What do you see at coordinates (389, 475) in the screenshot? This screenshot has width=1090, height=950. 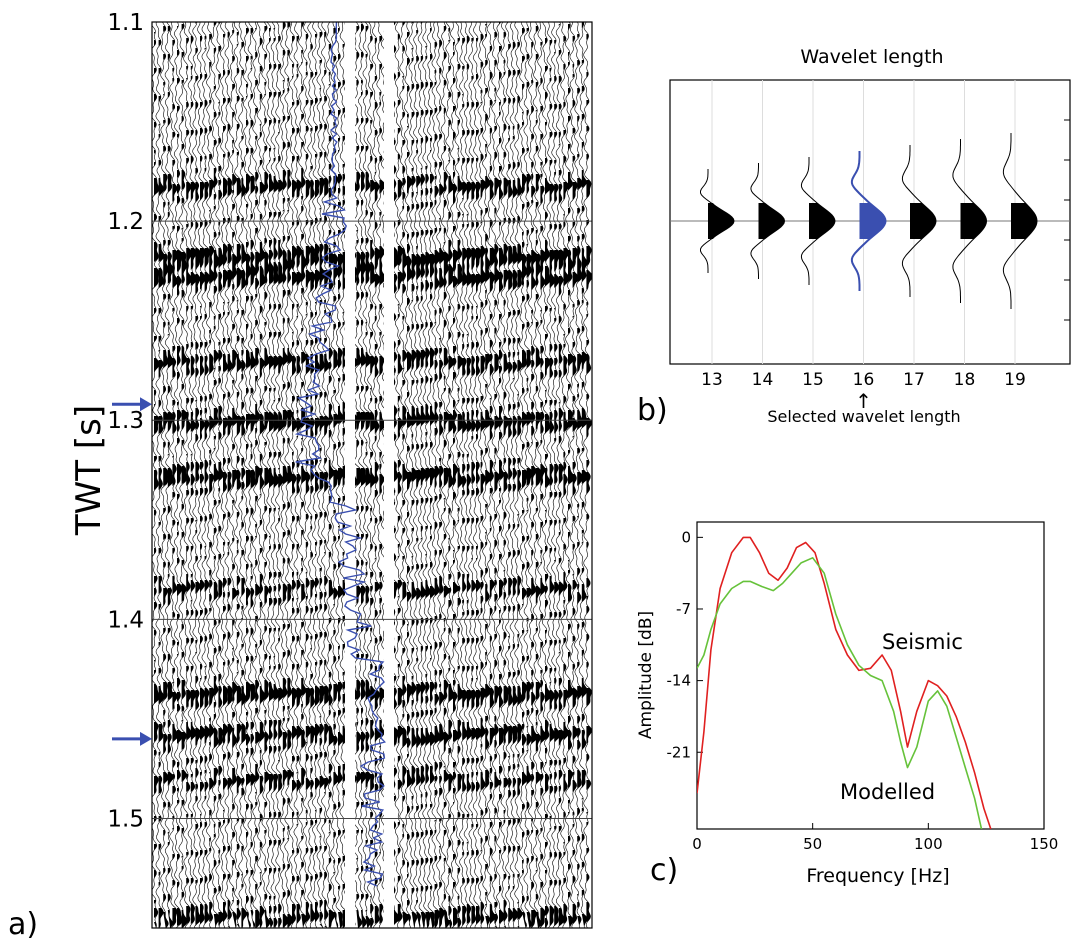 I see `trace-gap` at bounding box center [389, 475].